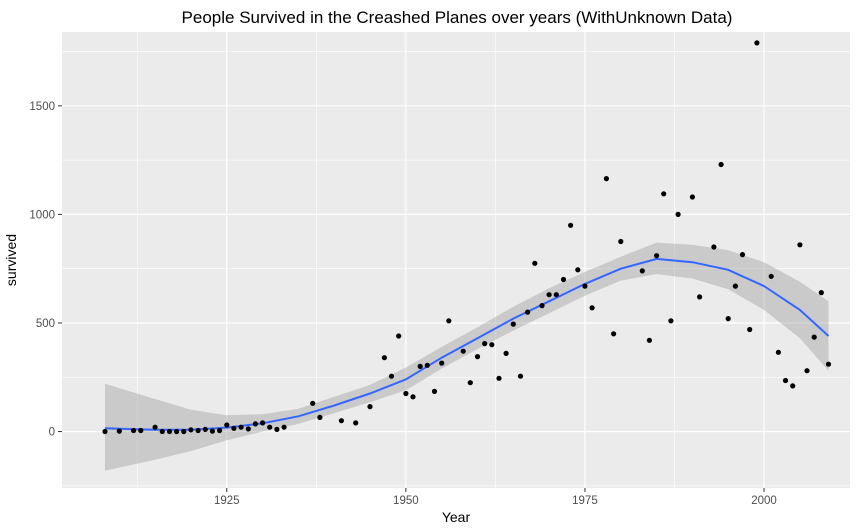  I want to click on y-tick-label: 500, so click(45, 324).